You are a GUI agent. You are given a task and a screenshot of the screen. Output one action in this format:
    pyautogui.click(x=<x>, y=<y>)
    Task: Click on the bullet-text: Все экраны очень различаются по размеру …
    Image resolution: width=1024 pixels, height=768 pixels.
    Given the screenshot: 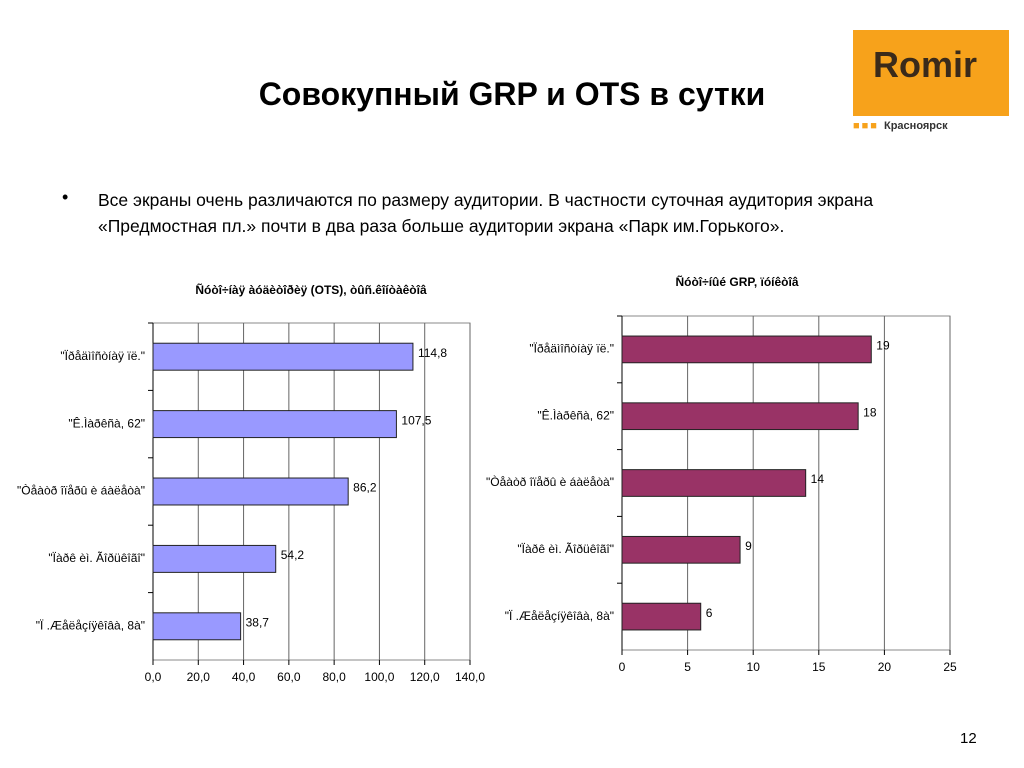 What is the action you would take?
    pyautogui.click(x=486, y=213)
    